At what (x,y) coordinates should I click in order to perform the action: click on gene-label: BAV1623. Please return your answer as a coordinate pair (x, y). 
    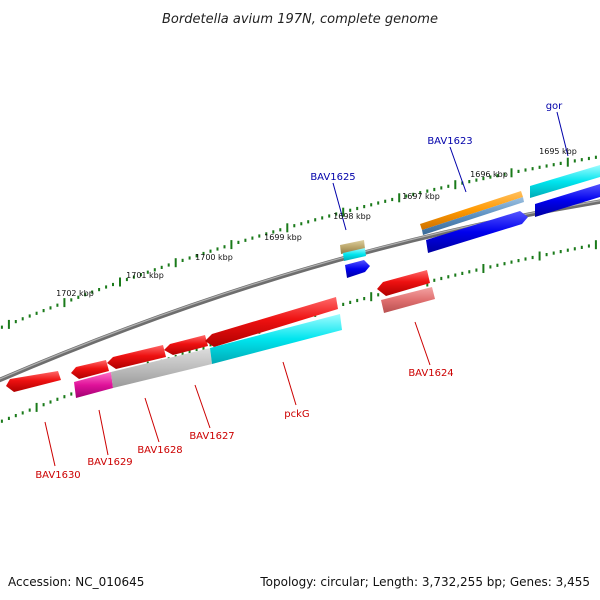
    Looking at the image, I should click on (449, 141).